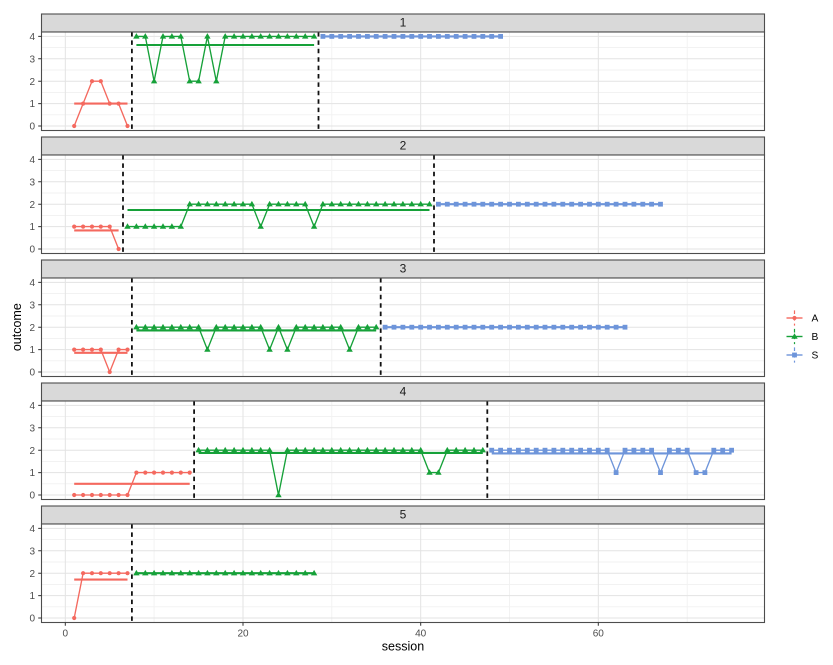 Image resolution: width=833 pixels, height=665 pixels. Describe the element at coordinates (815, 356) in the screenshot. I see `svg-text: S` at that location.